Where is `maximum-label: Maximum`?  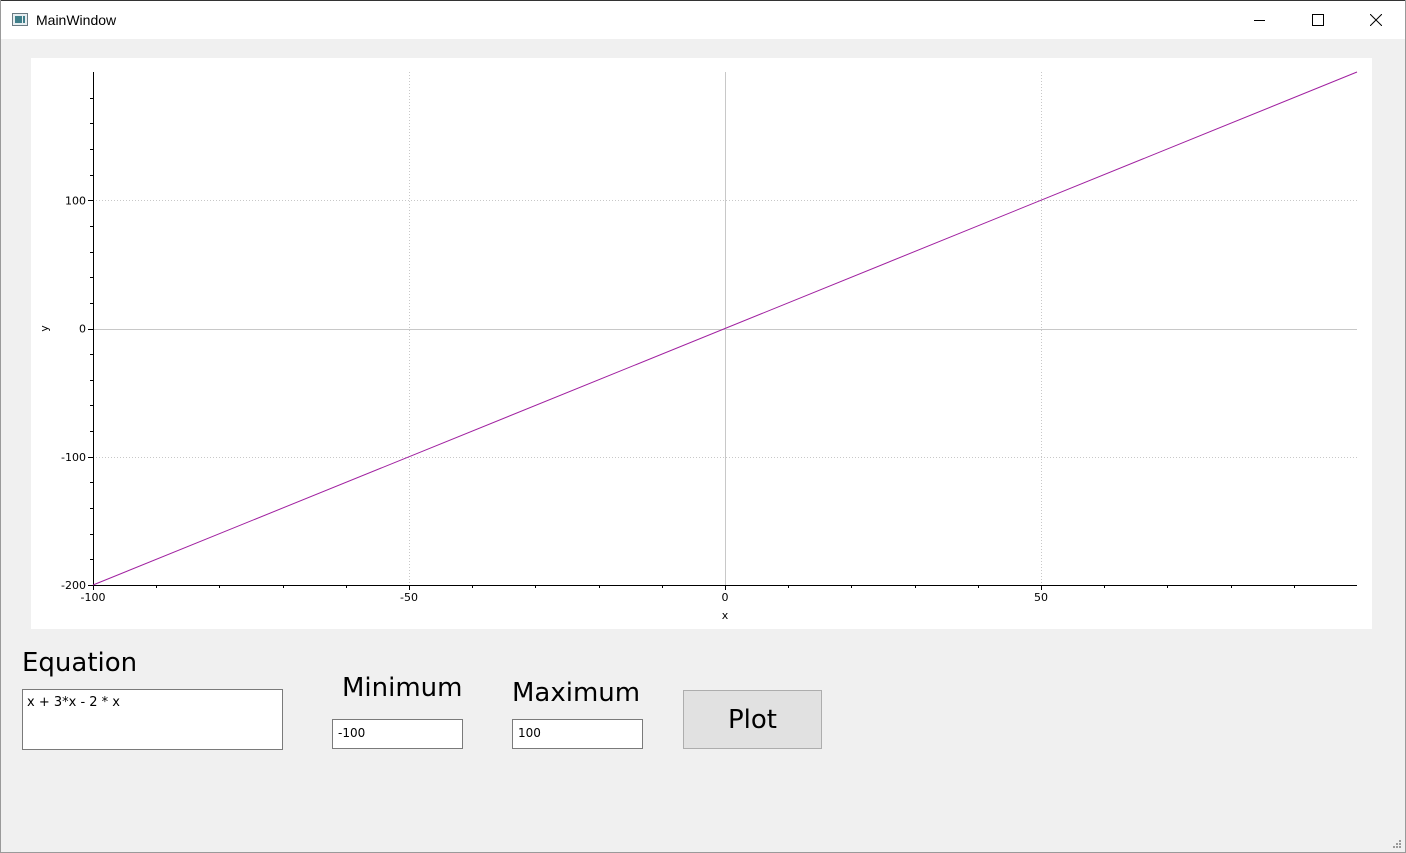 maximum-label: Maximum is located at coordinates (576, 693).